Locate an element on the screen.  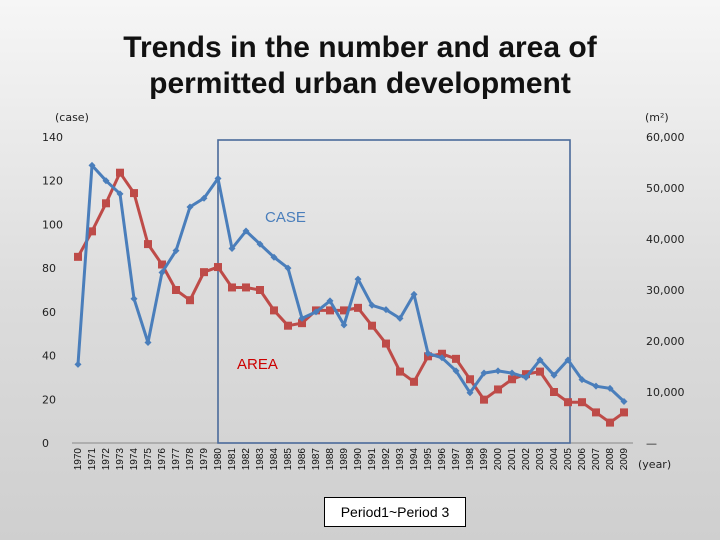
x-tick-label: 1976 is located at coordinates (162, 459).